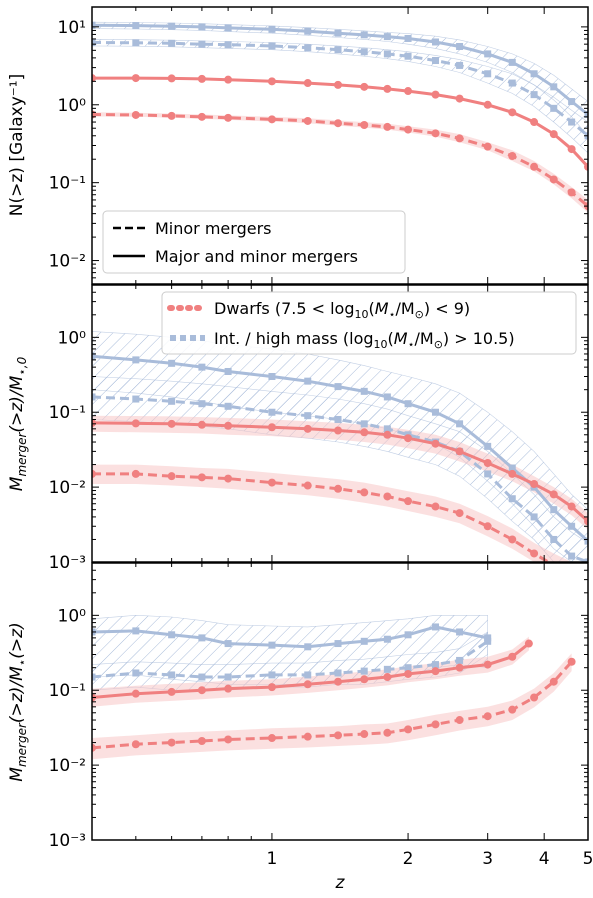  I want to click on panel-3-ylabel-part: (>z), so click(17, 640).